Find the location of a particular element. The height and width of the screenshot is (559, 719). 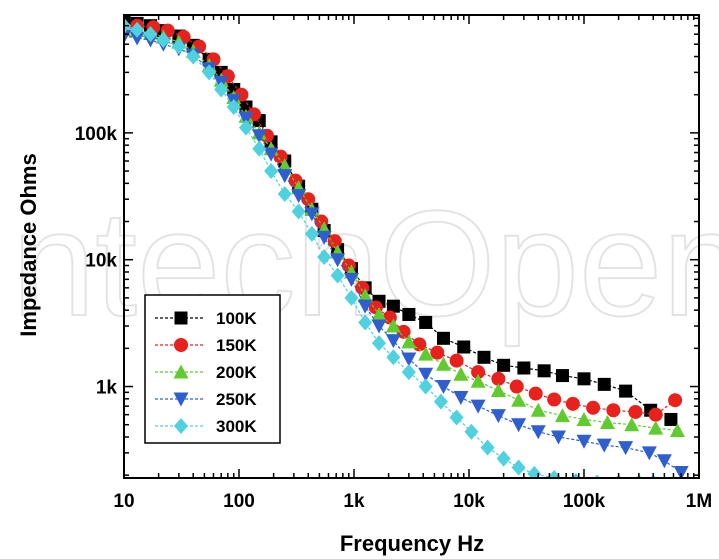

legend-marker-300K is located at coordinates (181, 426).